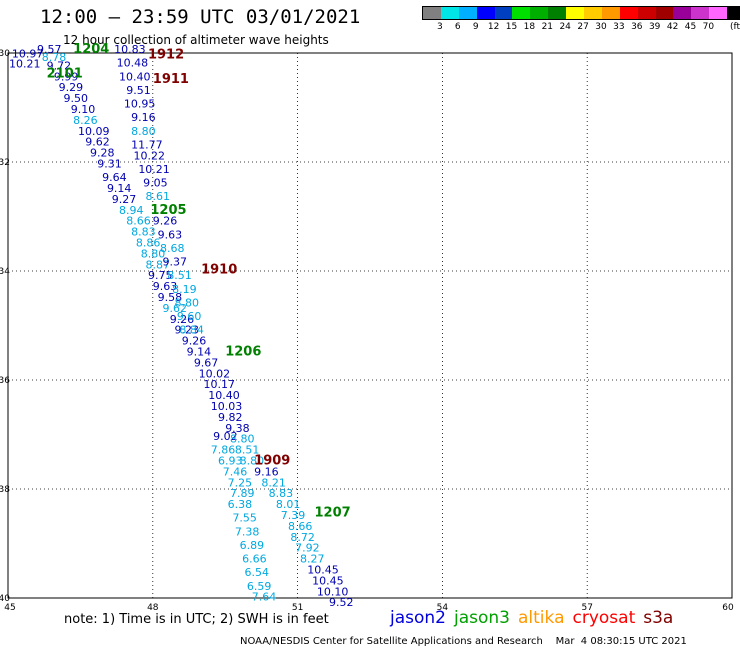 This screenshot has height=650, width=740. I want to click on wave-height-value: 8.61, so click(158, 196).